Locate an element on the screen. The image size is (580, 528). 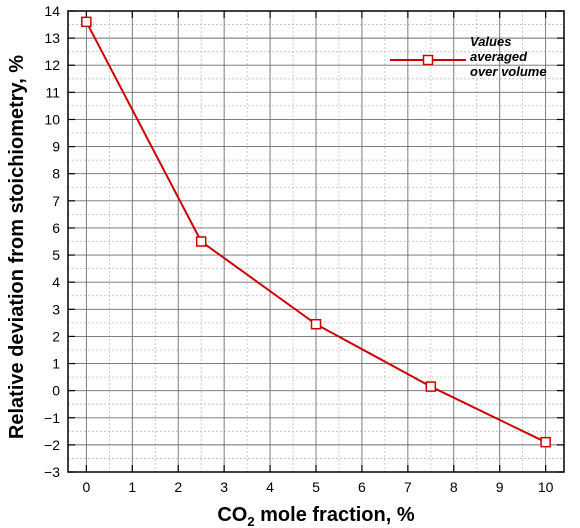
x-tick-label: 8 is located at coordinates (454, 487).